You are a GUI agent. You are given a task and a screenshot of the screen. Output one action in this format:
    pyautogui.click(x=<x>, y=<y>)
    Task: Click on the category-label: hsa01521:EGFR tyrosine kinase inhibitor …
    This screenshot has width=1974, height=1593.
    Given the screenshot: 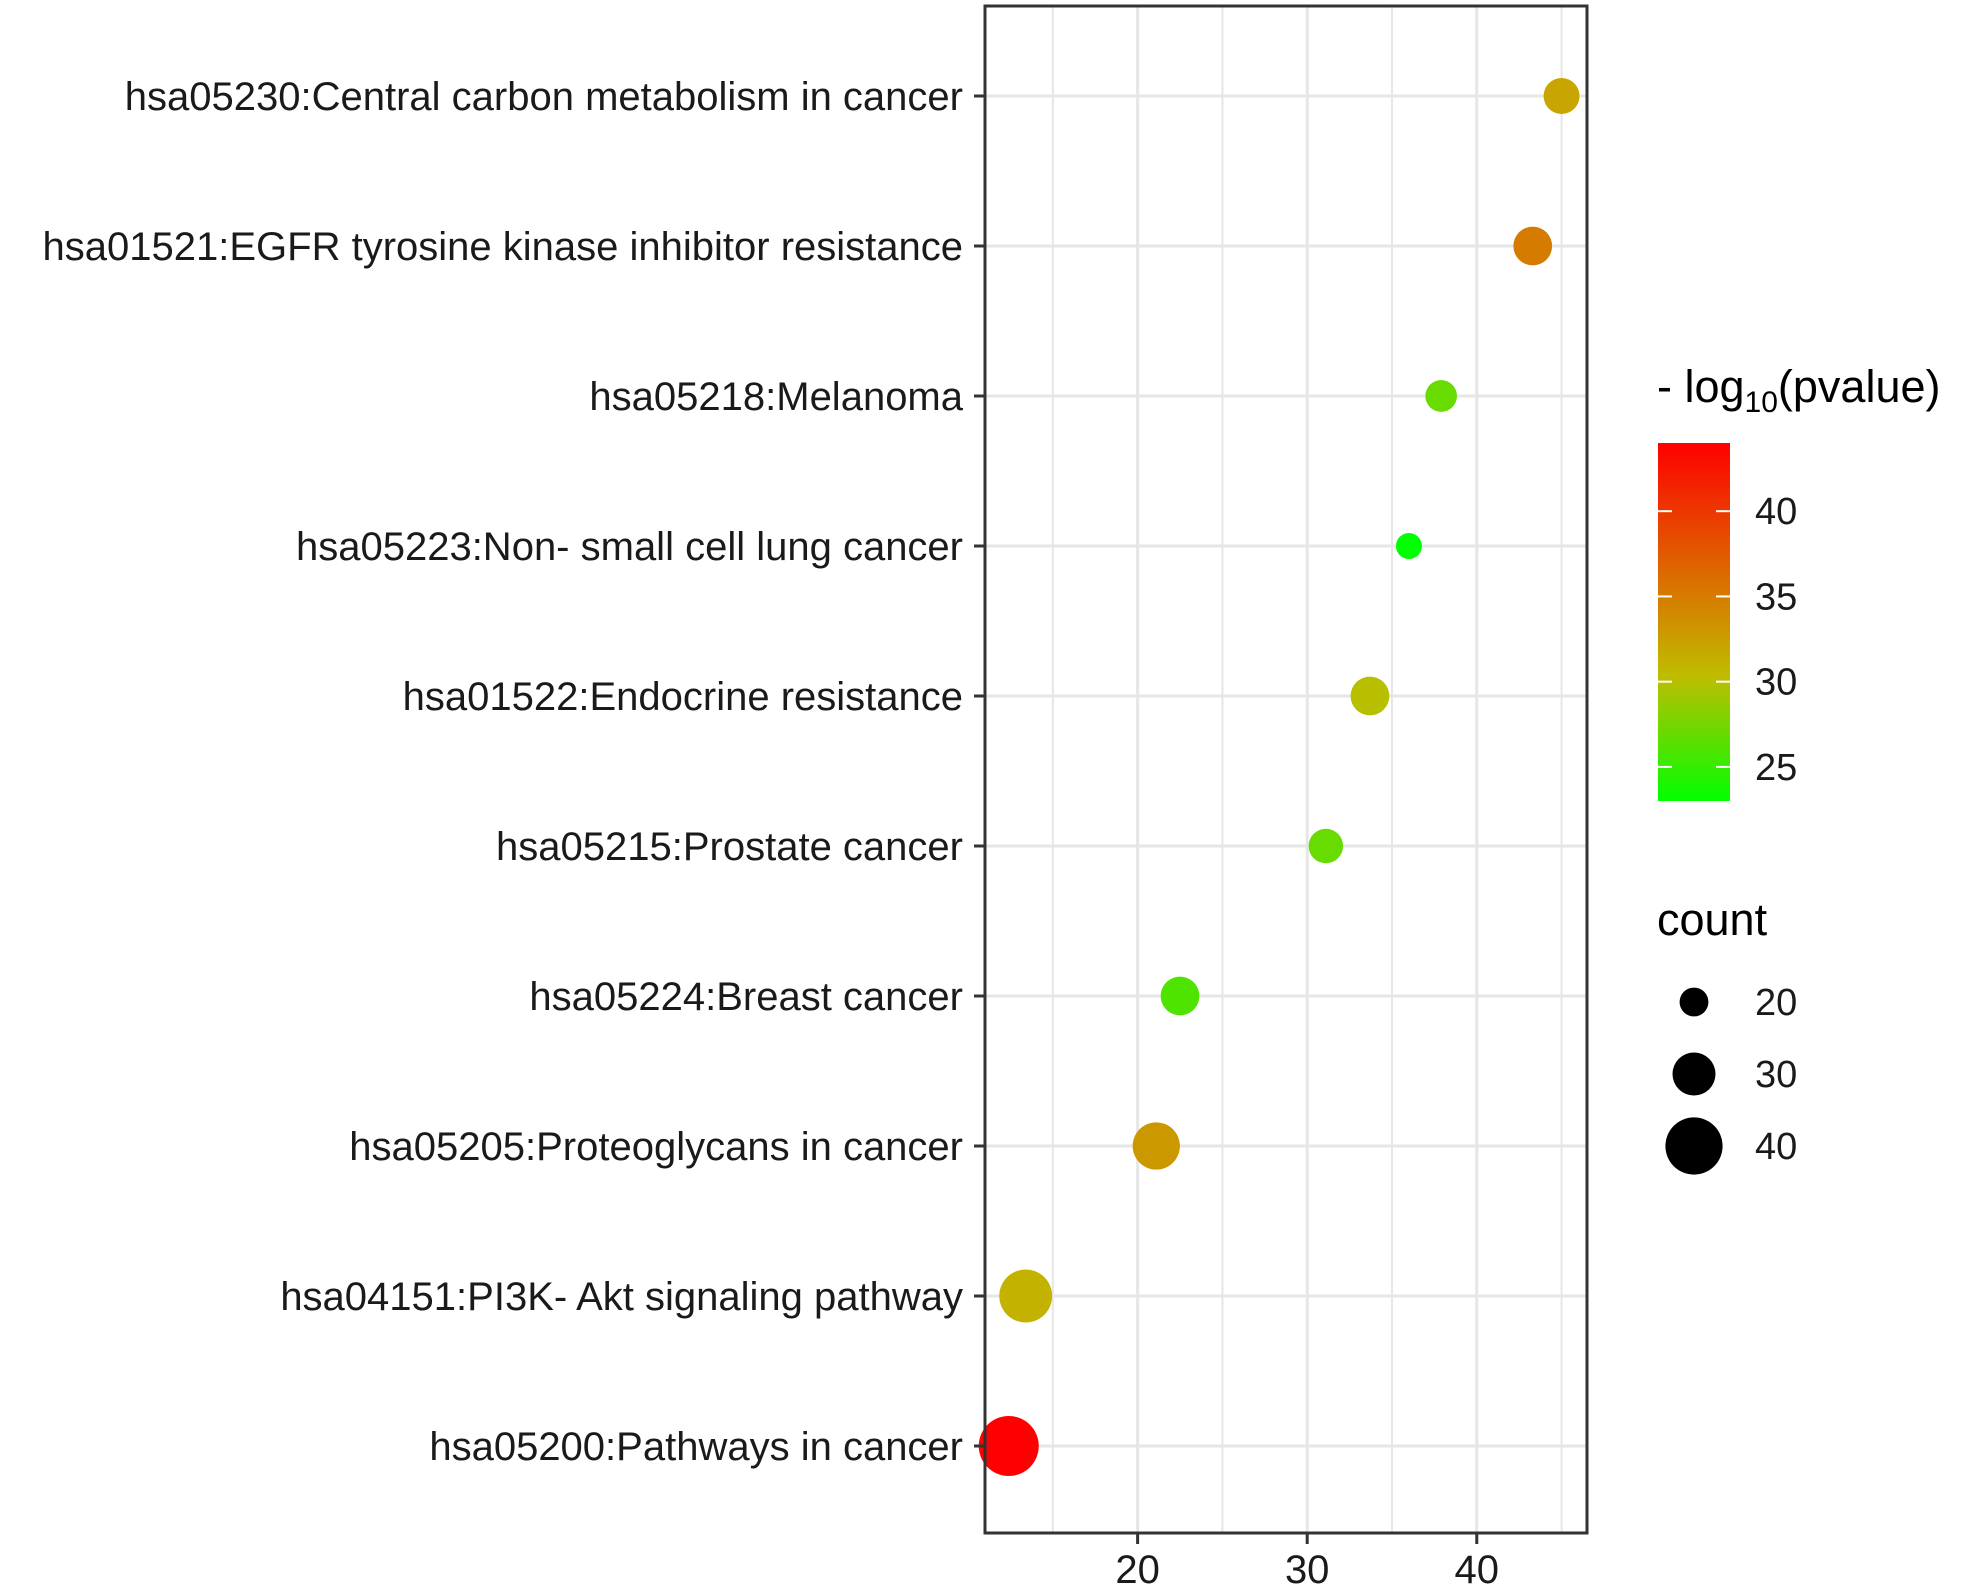 What is the action you would take?
    pyautogui.click(x=503, y=247)
    